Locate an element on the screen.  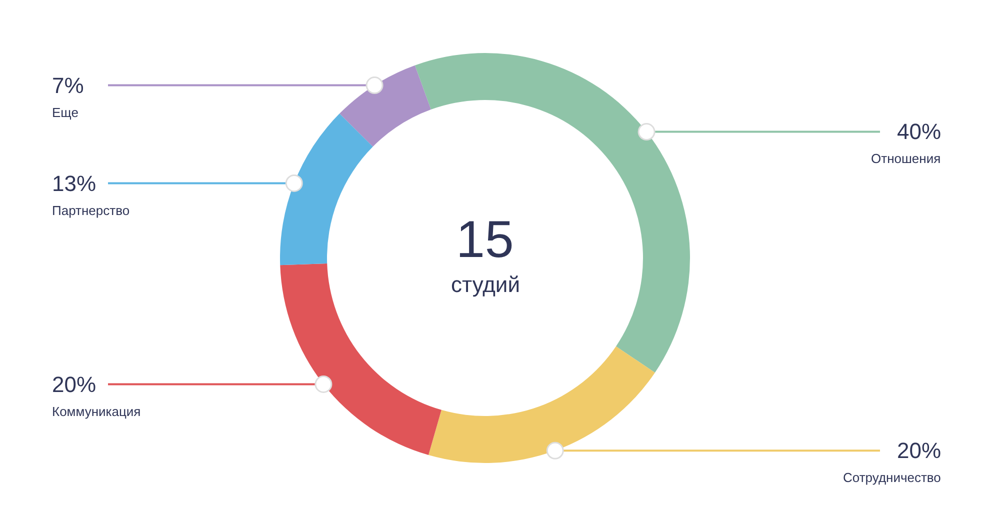
text: студий is located at coordinates (485, 284).